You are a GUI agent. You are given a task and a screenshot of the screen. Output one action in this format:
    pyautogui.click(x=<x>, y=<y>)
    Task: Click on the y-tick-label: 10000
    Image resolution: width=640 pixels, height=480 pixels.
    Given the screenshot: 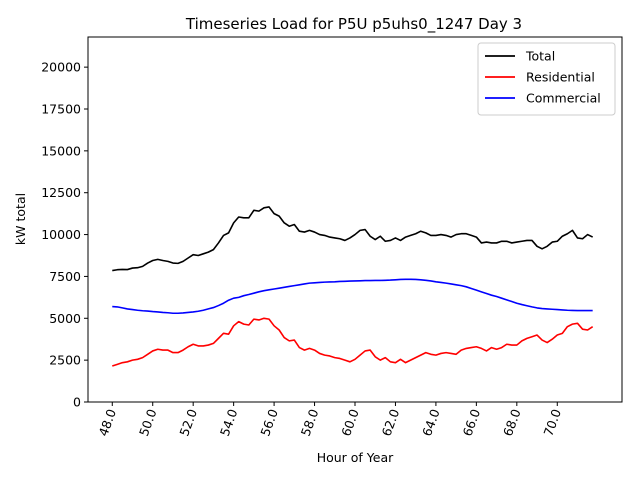 What is the action you would take?
    pyautogui.click(x=61, y=234)
    